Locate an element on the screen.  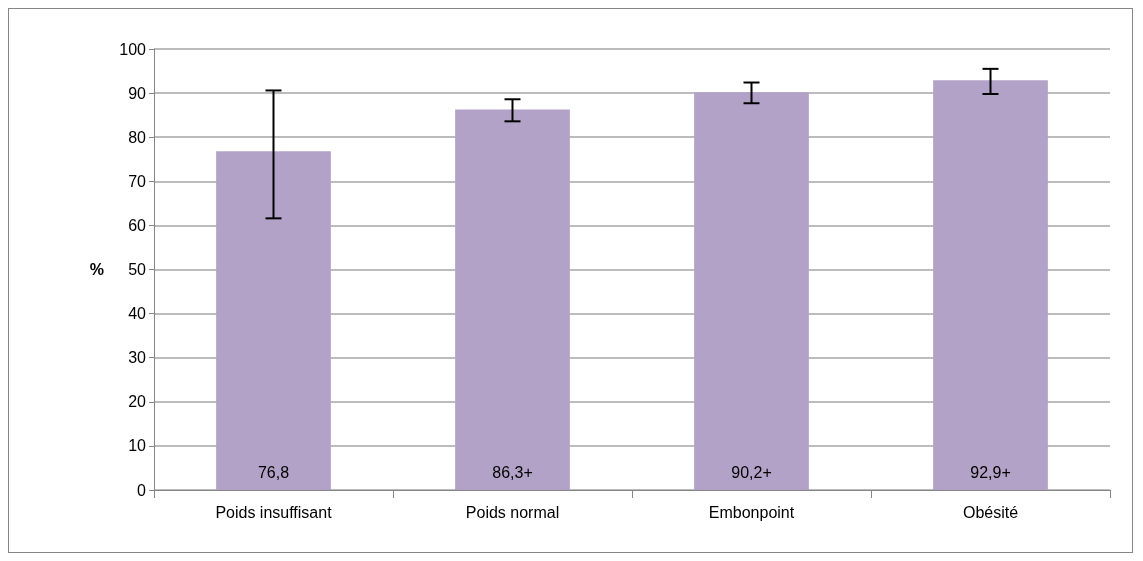
y-tick-label: 50 is located at coordinates (137, 269).